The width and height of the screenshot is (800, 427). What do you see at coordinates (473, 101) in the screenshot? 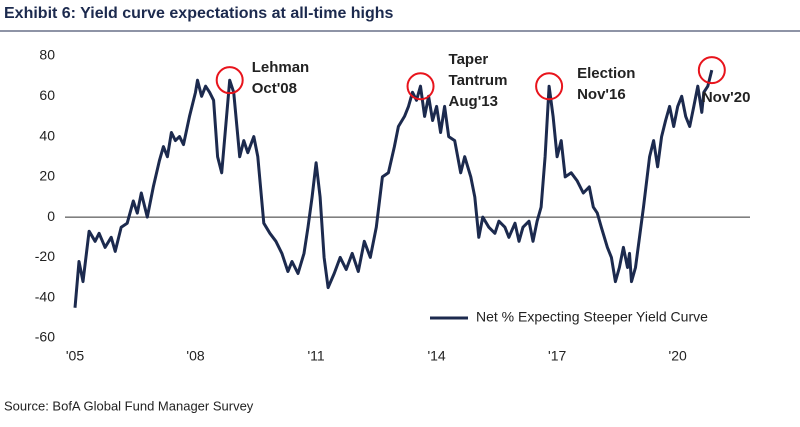
I see `annotation-label: Aug'13` at bounding box center [473, 101].